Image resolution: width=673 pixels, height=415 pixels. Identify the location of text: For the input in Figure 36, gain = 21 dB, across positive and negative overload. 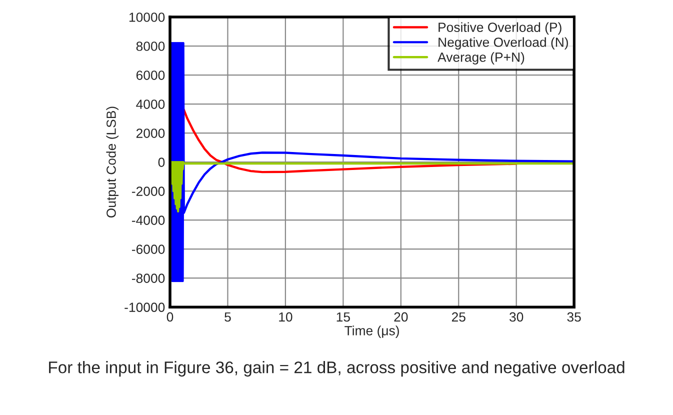
(336, 369).